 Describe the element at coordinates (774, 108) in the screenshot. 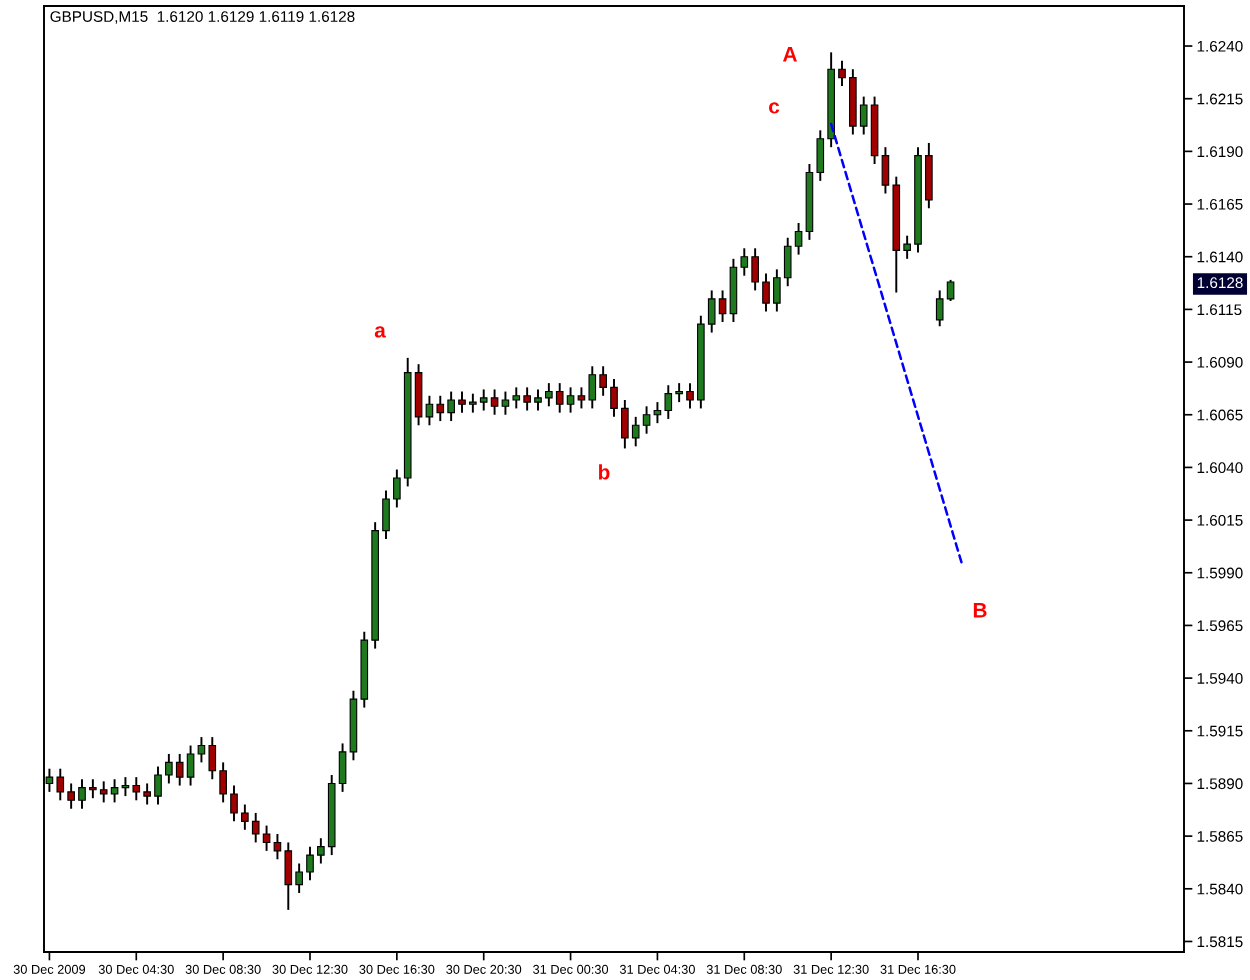

I see `annotation: c` at that location.